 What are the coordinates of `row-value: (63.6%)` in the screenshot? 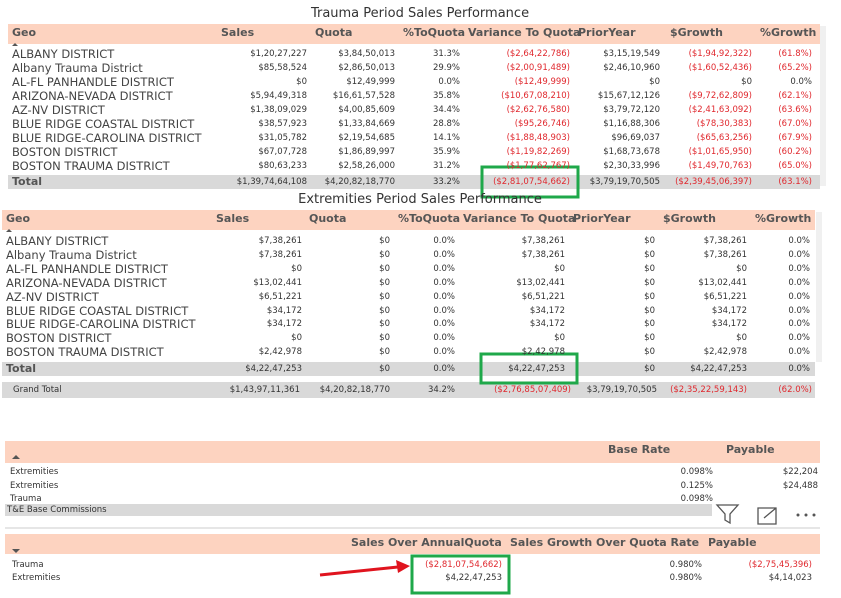 It's located at (795, 110).